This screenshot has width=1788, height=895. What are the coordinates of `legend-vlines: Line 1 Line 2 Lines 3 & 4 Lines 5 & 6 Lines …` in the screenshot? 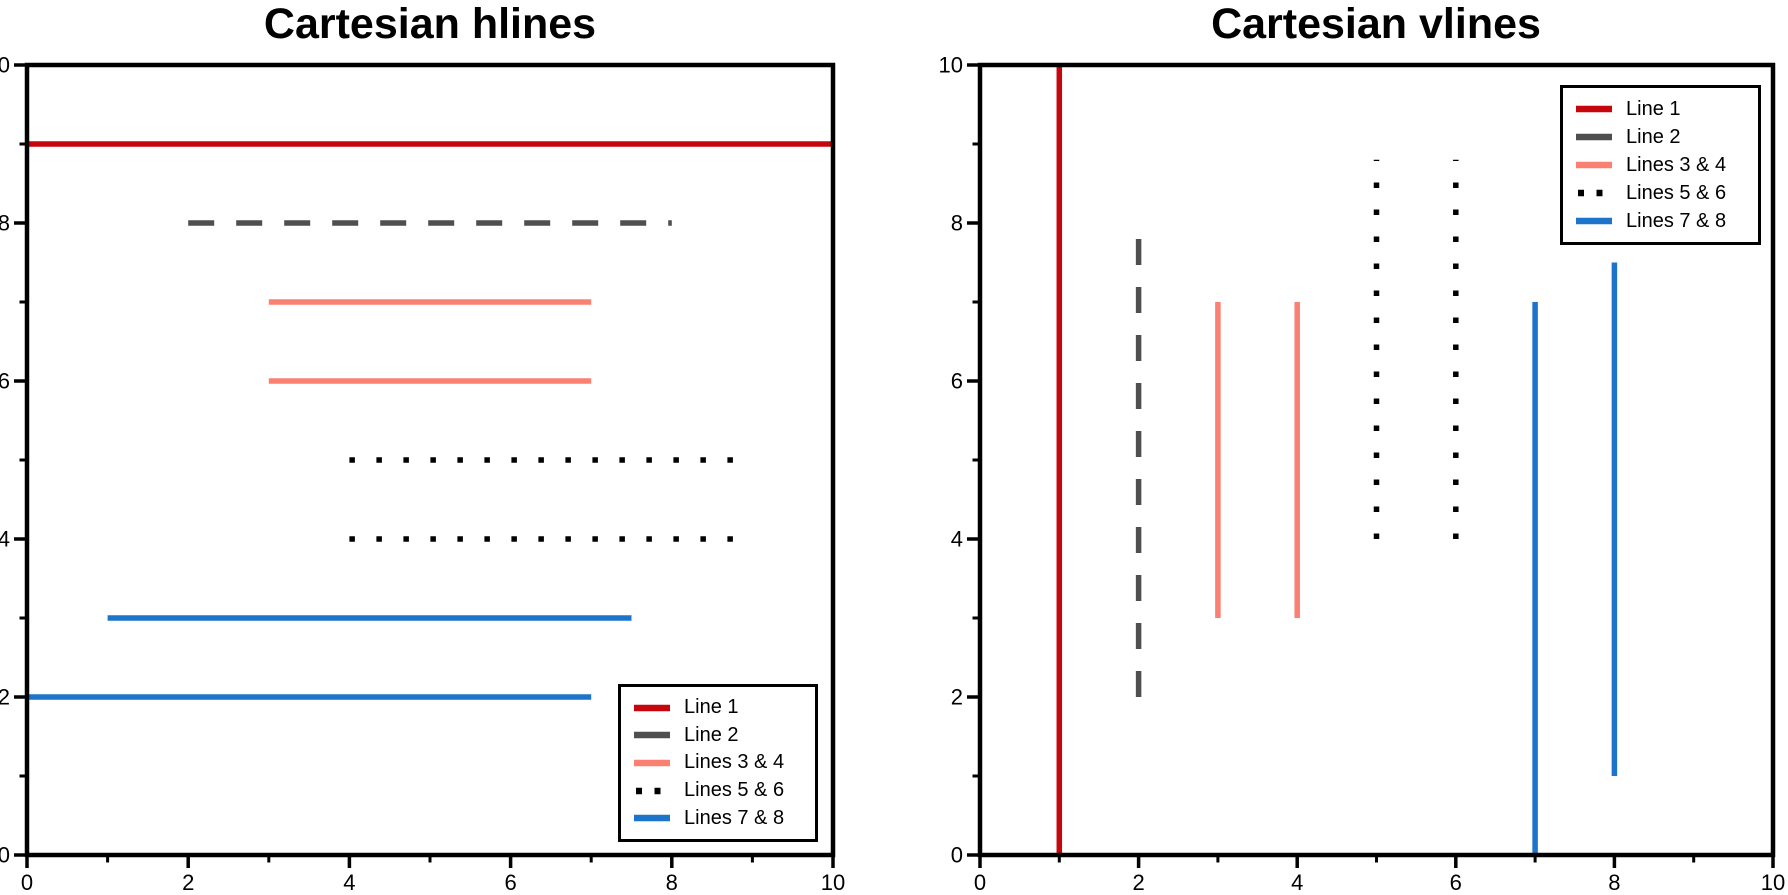 It's located at (1660, 165).